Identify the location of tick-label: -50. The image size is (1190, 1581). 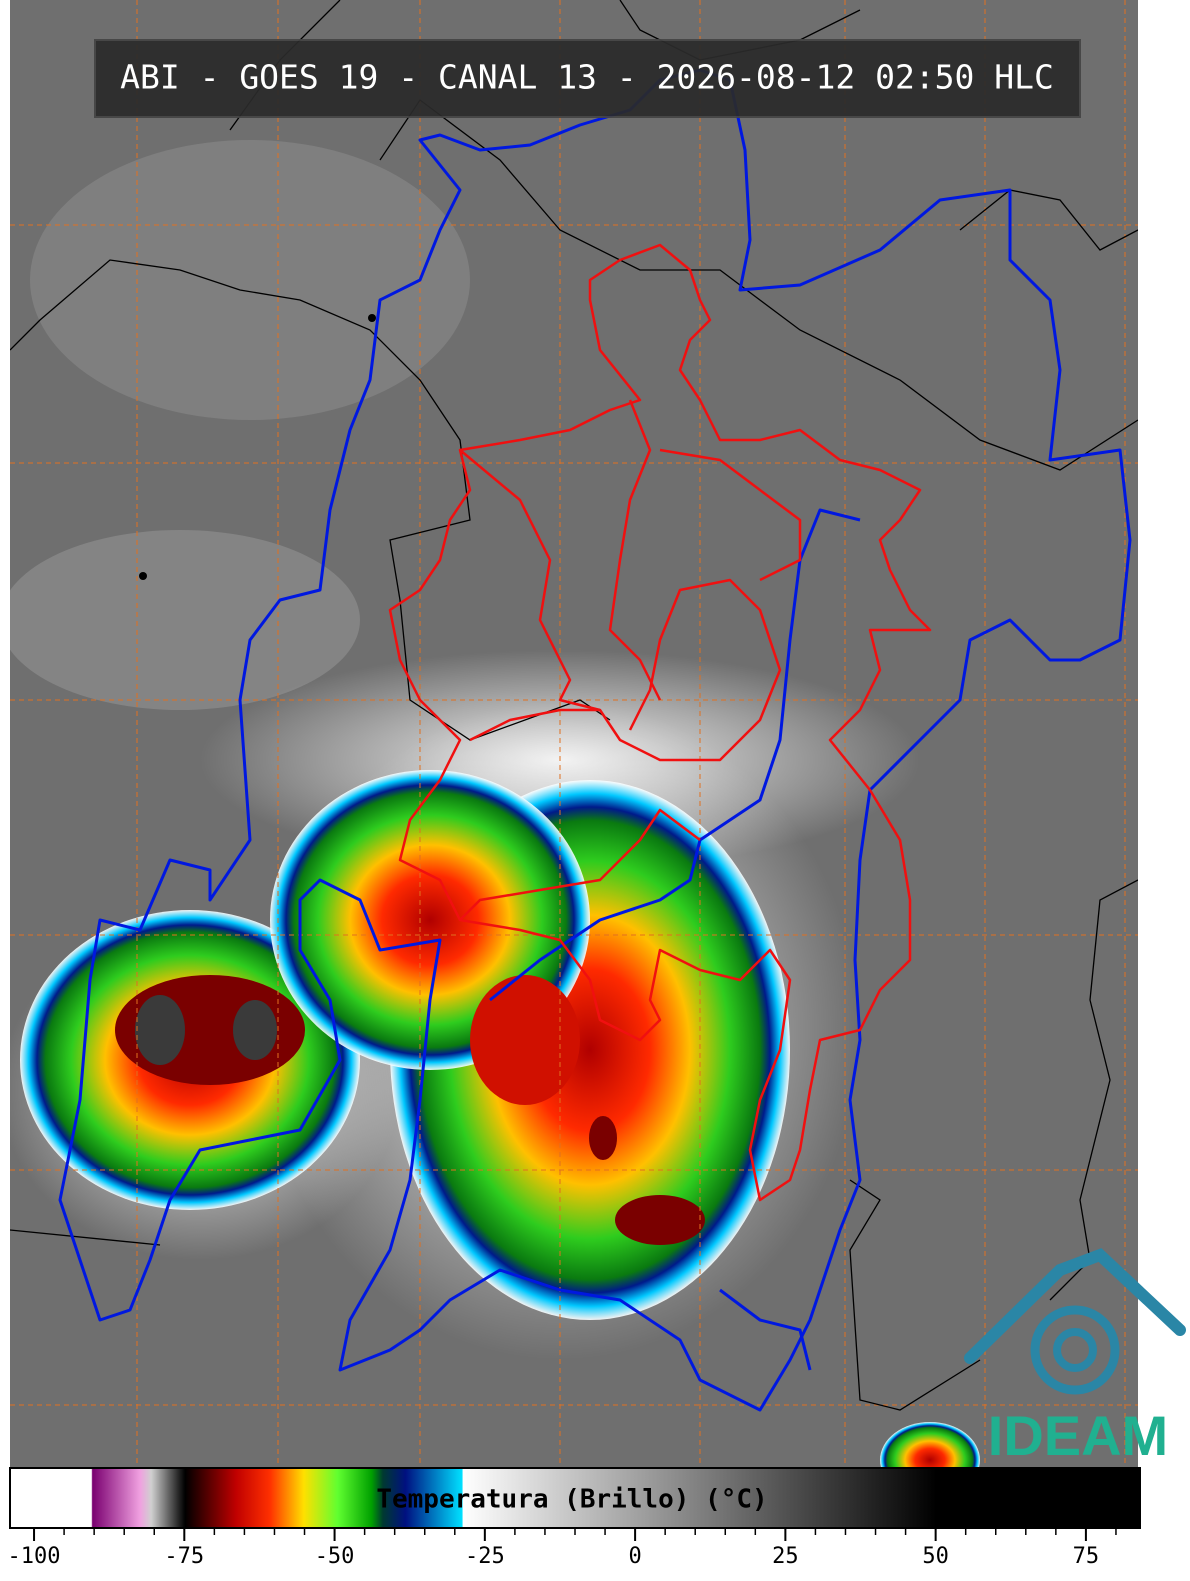
(335, 1556).